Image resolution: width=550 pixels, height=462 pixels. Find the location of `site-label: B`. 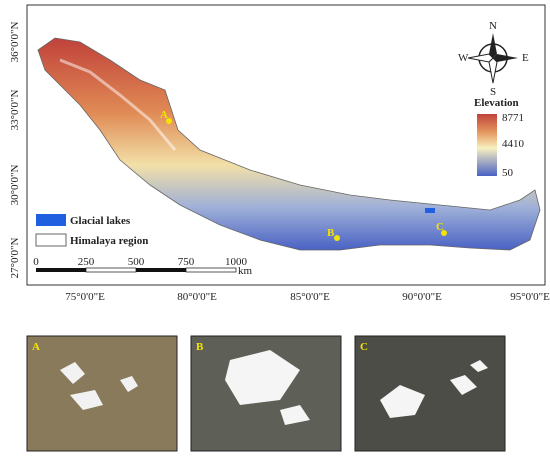

site-label: B is located at coordinates (331, 233).